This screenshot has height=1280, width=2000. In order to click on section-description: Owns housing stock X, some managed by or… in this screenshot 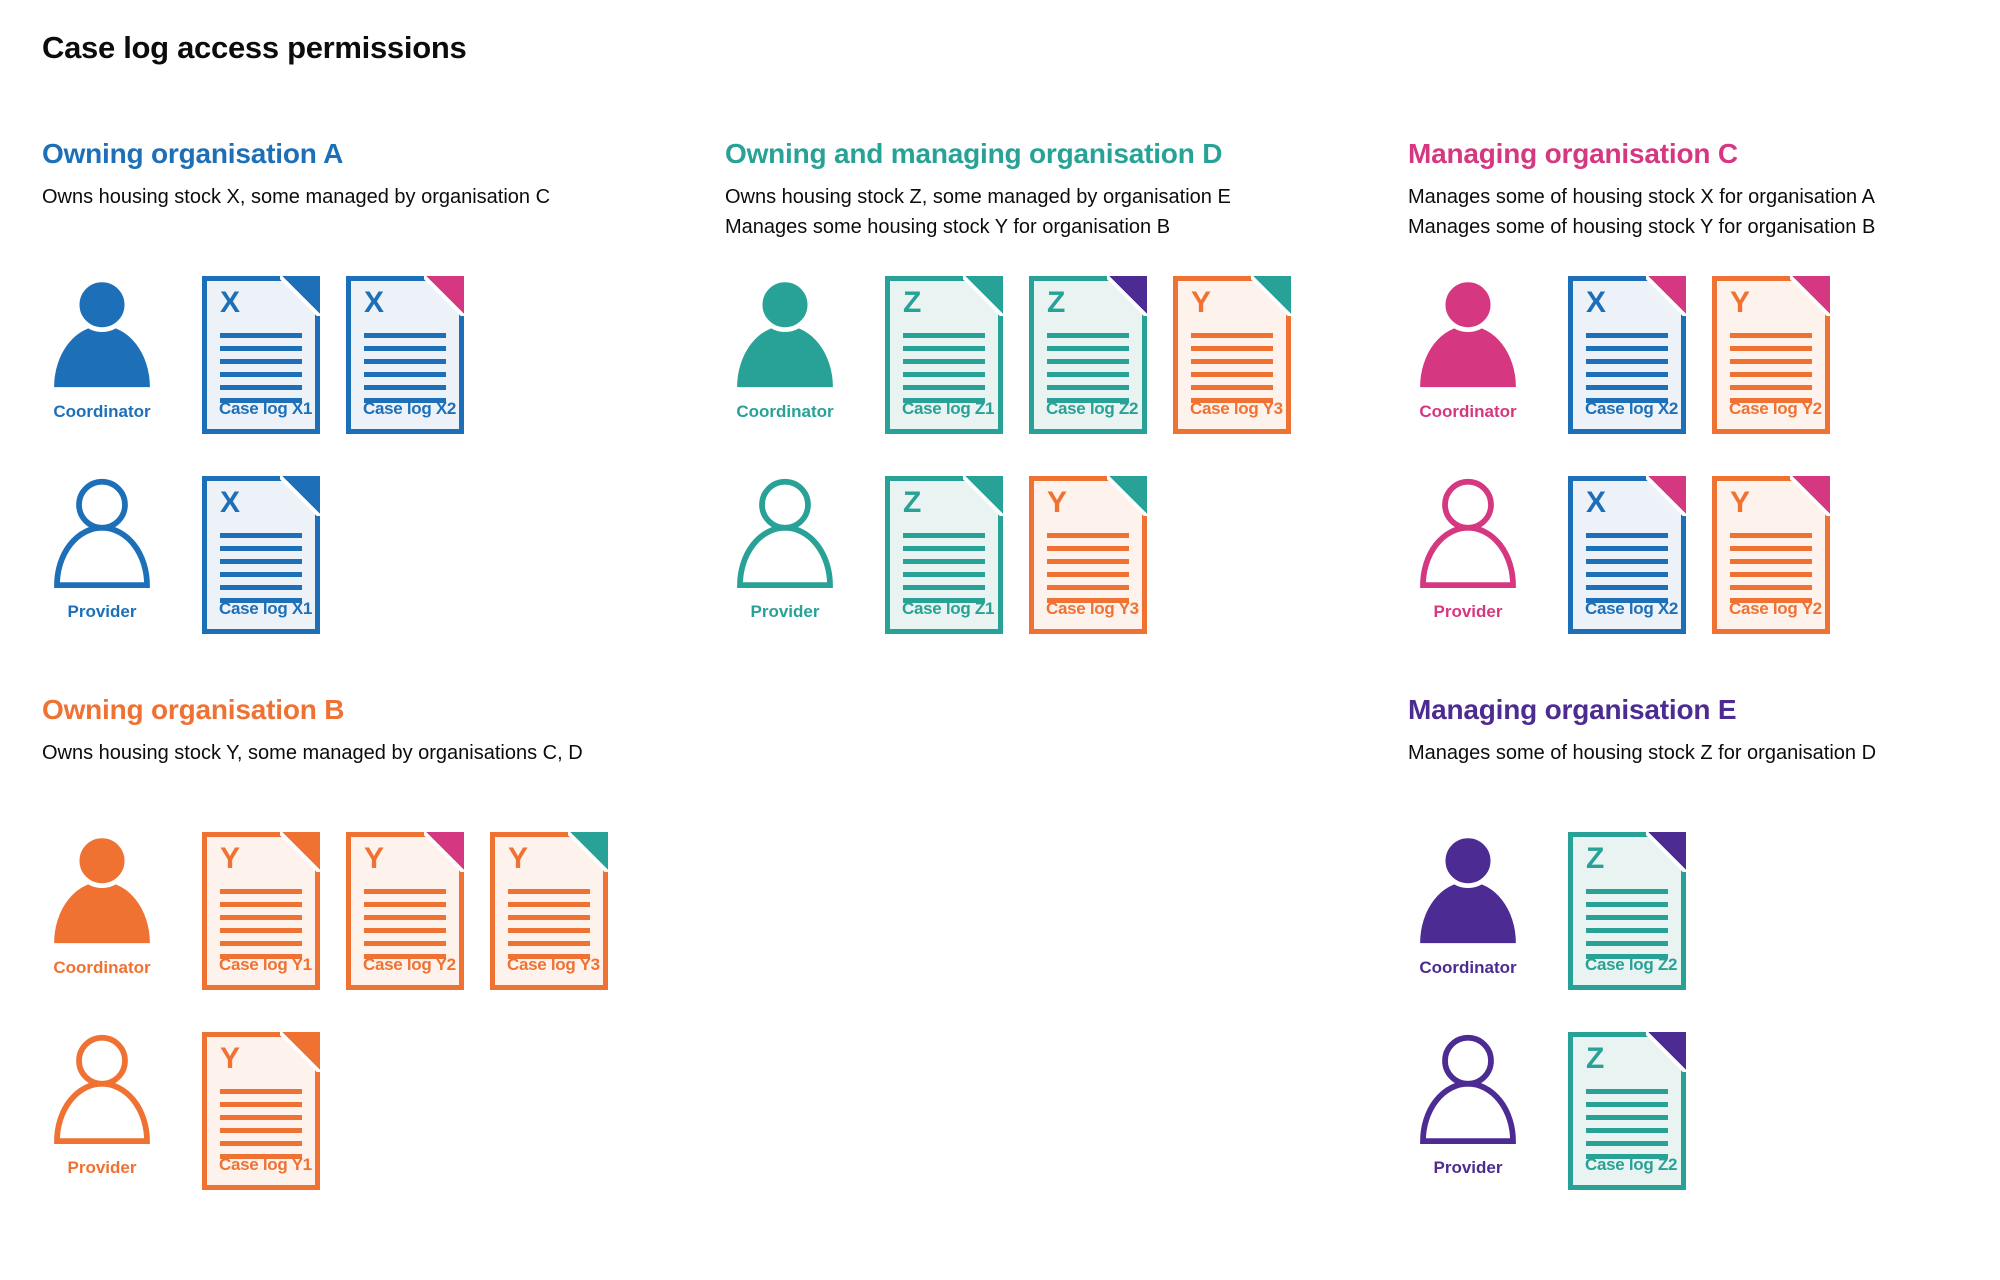, I will do `click(374, 215)`.